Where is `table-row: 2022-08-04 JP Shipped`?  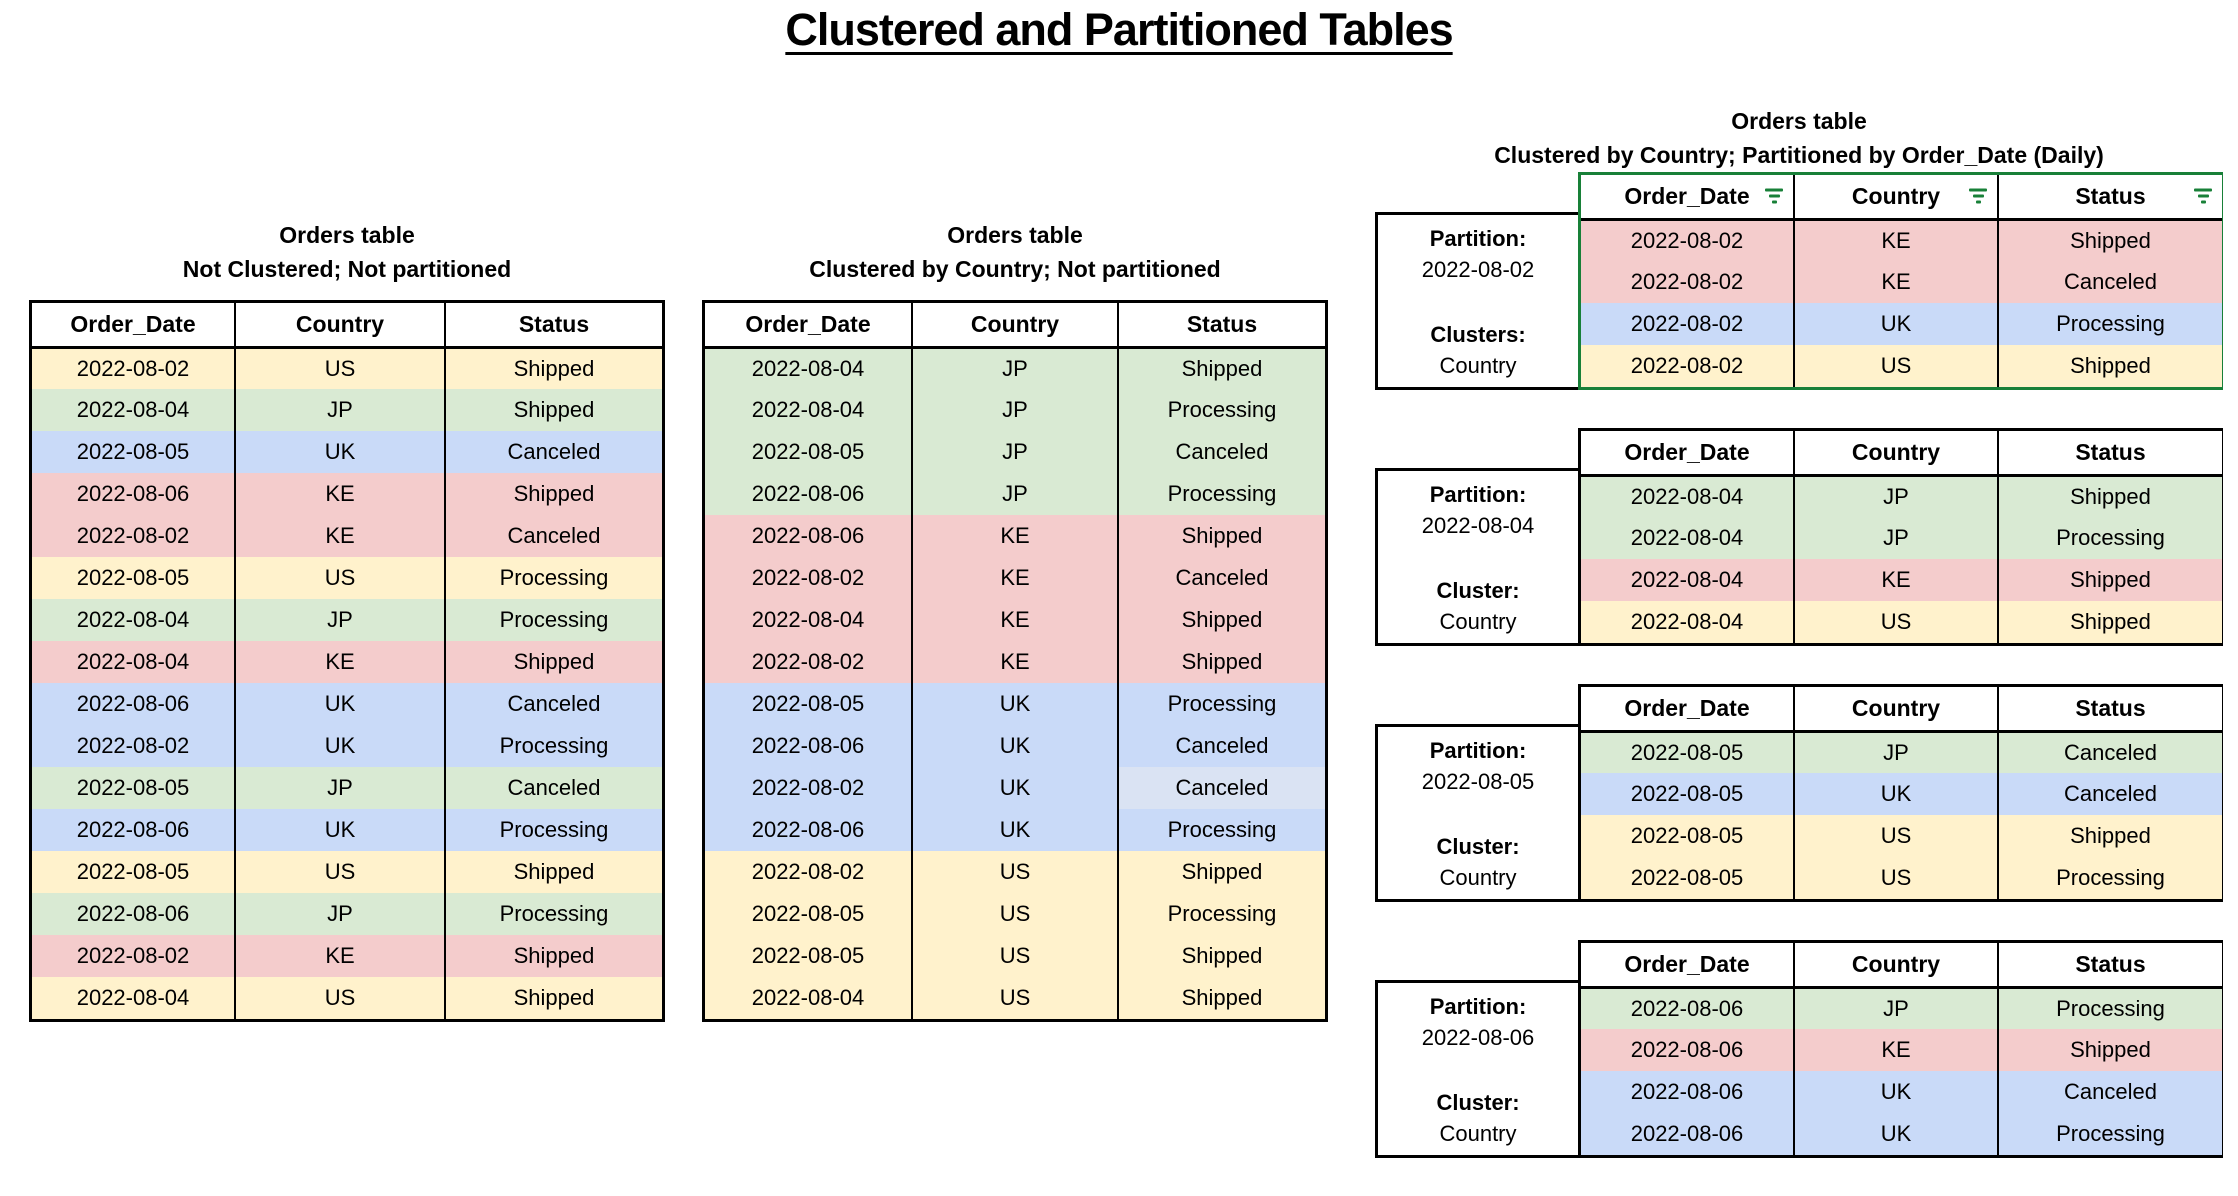
table-row: 2022-08-04 JP Shipped is located at coordinates (347, 410).